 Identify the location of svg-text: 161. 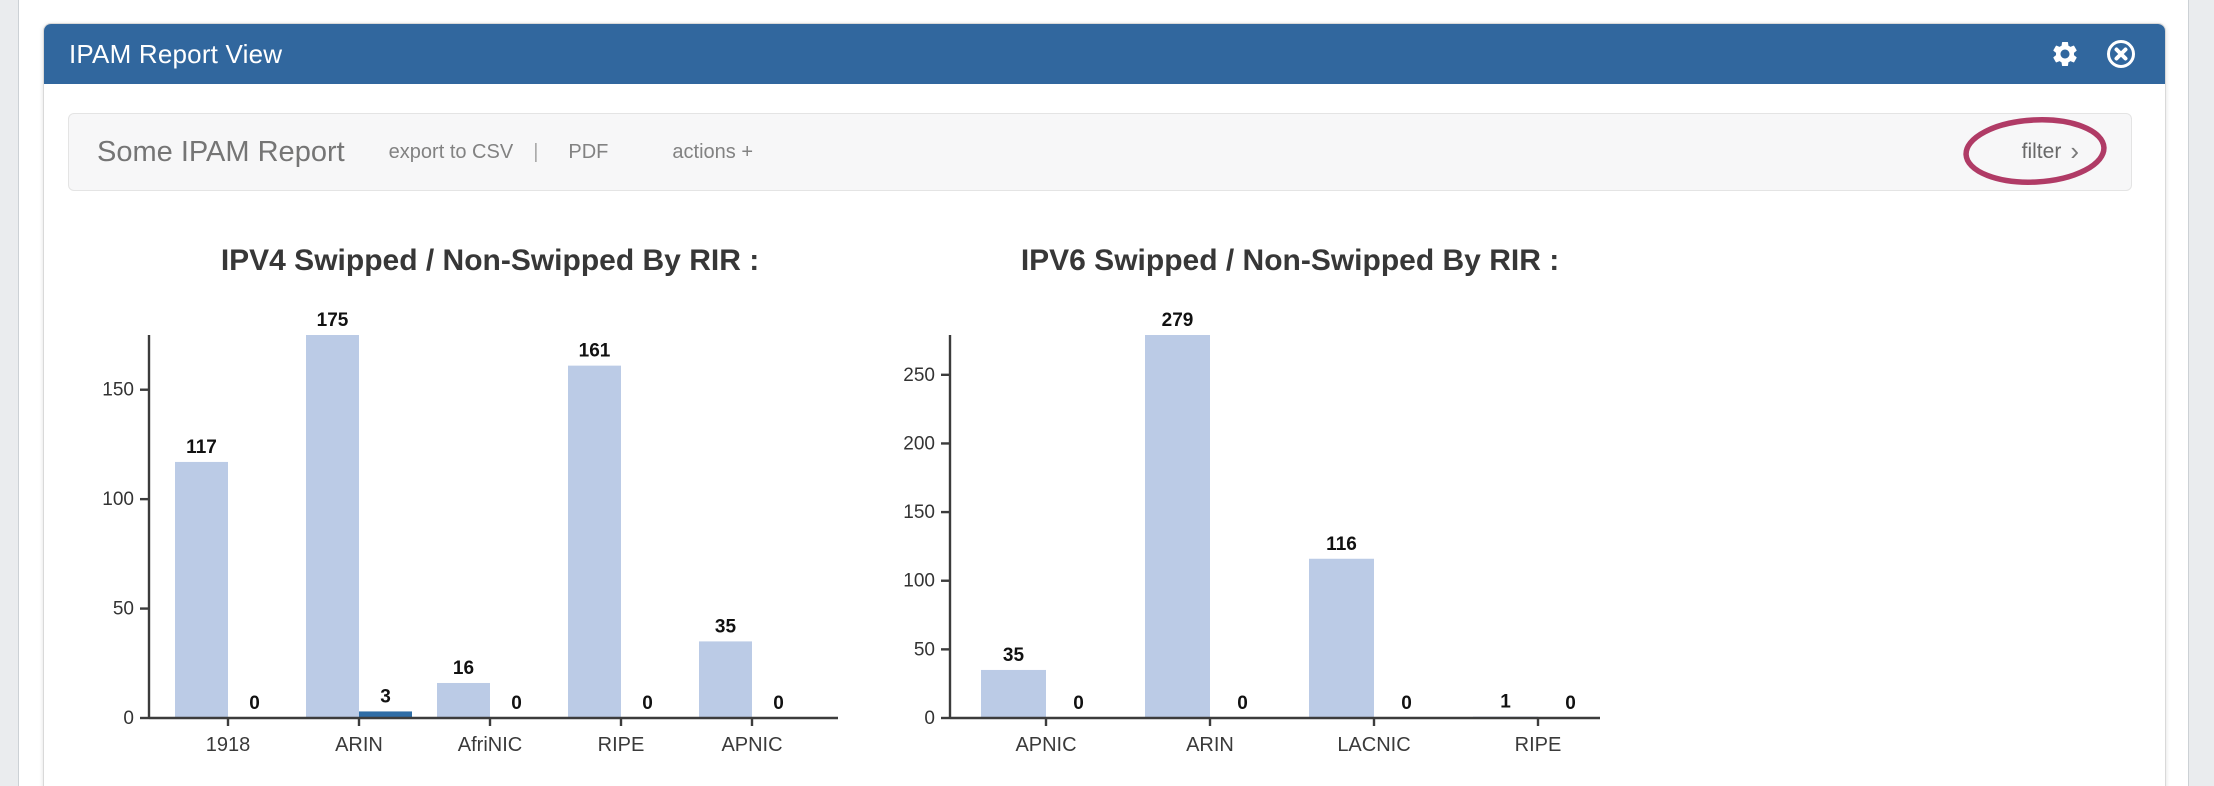
(595, 351).